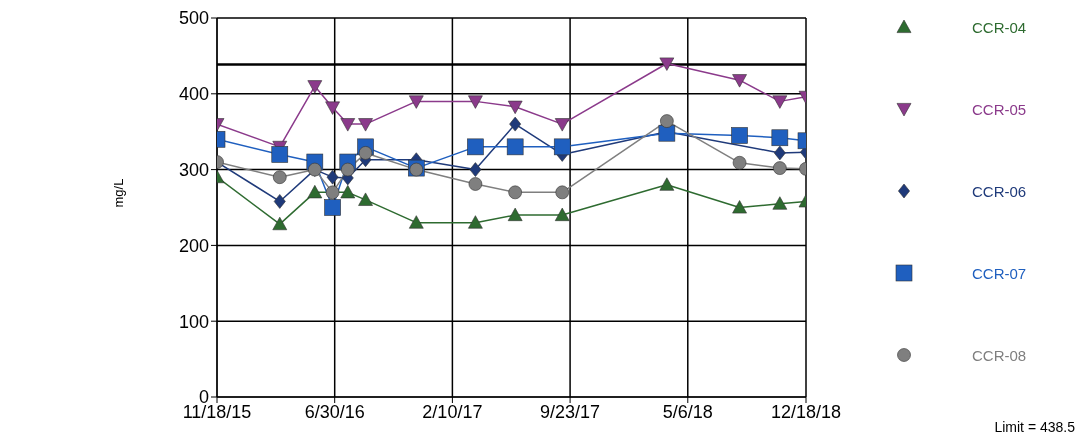  What do you see at coordinates (999, 191) in the screenshot?
I see `text: CCR-06` at bounding box center [999, 191].